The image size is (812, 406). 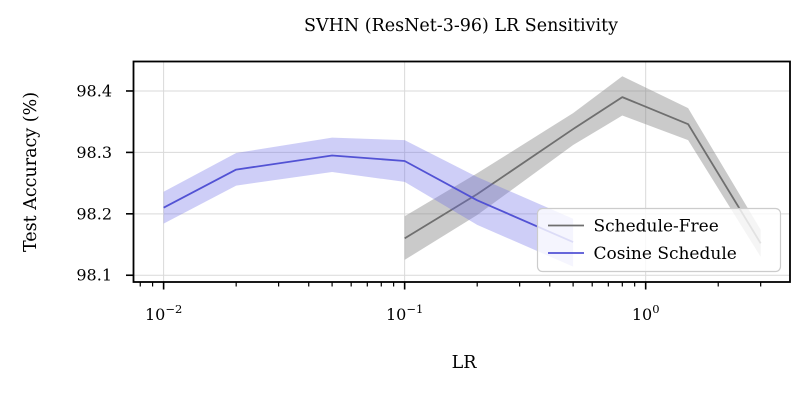 What do you see at coordinates (665, 254) in the screenshot?
I see `legend-label-cosine-schedule: Cosine Schedule` at bounding box center [665, 254].